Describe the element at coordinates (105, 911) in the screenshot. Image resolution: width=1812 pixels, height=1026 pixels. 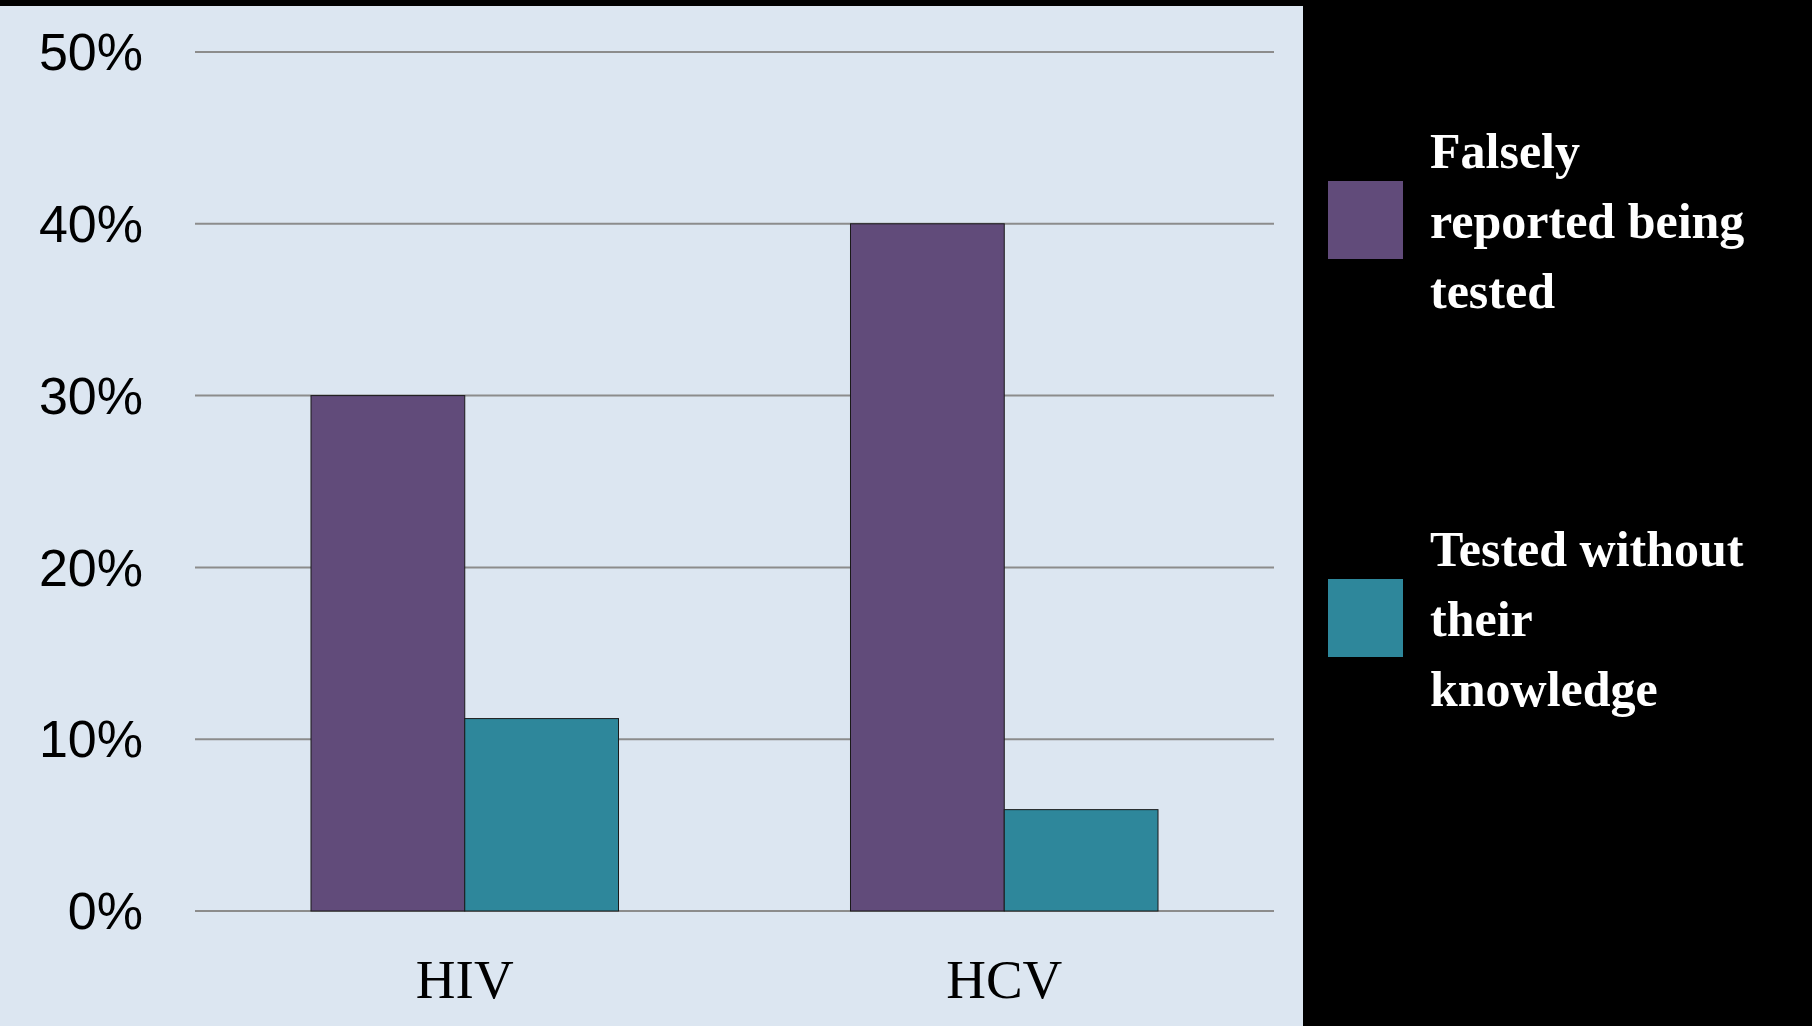
I see `y-tick-label: 0%` at that location.